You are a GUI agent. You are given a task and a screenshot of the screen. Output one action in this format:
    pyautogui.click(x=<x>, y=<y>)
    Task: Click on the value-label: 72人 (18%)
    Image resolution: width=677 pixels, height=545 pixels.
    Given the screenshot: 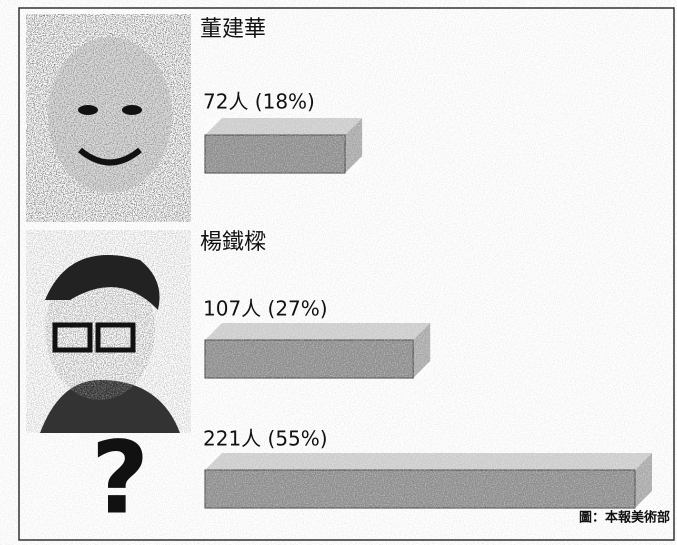 What is the action you would take?
    pyautogui.click(x=259, y=102)
    